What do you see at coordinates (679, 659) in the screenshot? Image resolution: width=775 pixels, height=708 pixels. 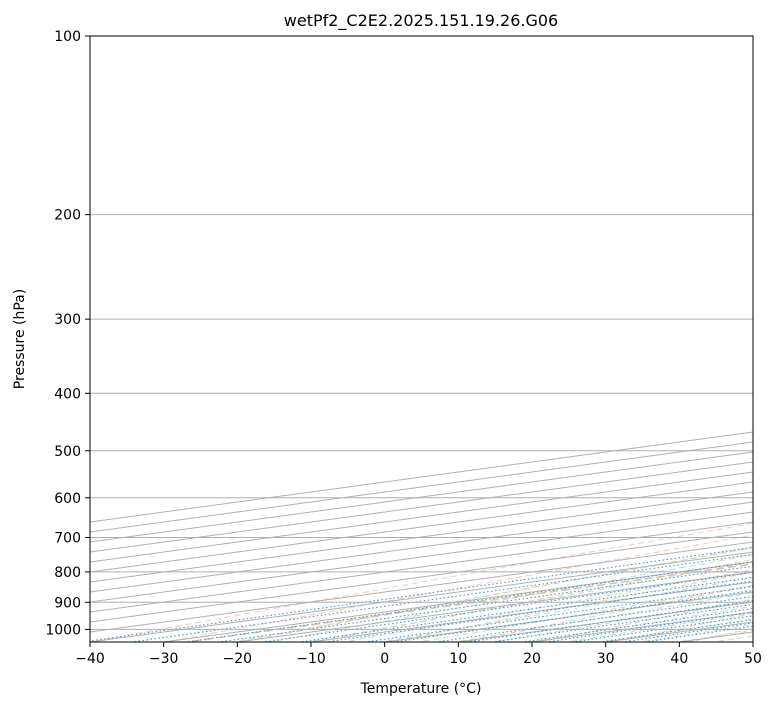 I see `x-tick-label: 40` at bounding box center [679, 659].